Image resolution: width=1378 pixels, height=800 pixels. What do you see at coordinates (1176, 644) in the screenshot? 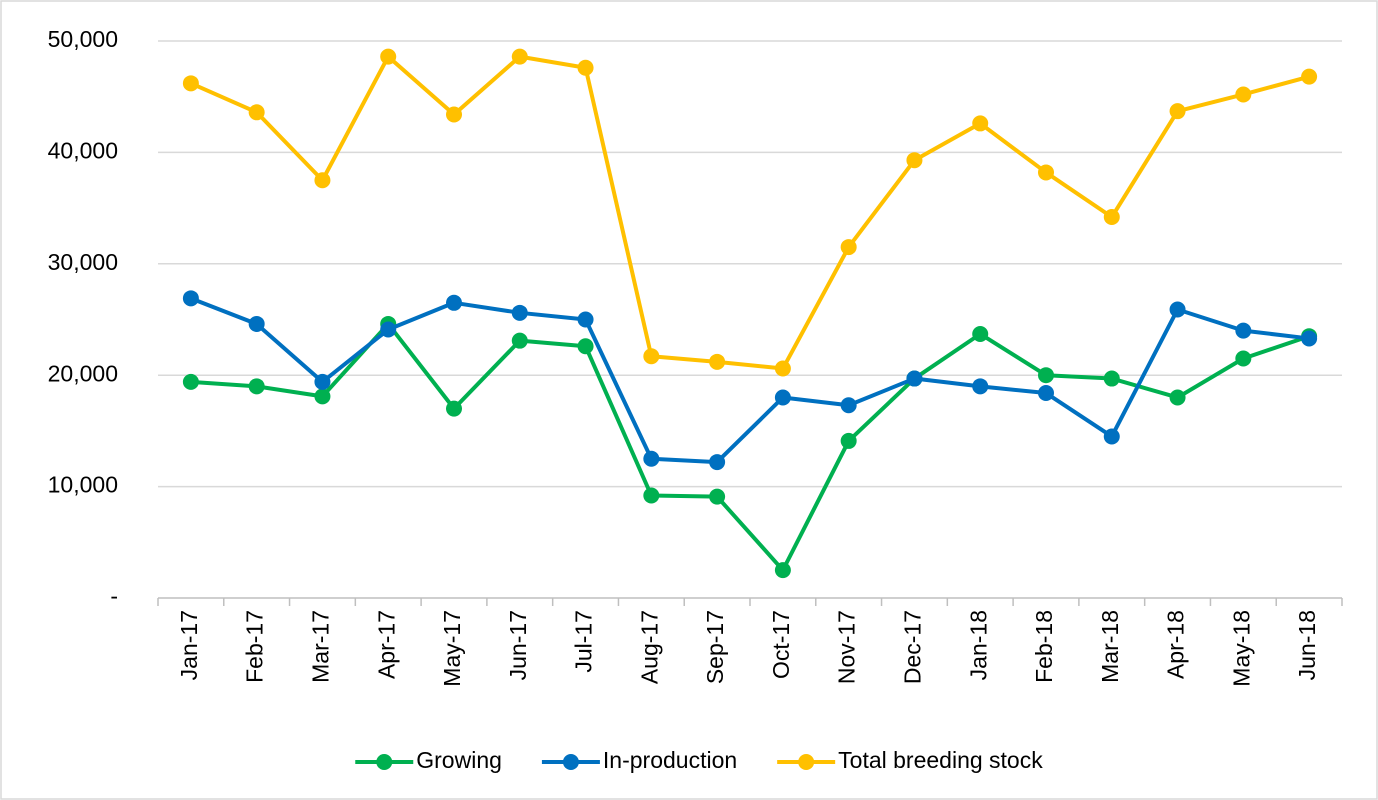
I see `x-tick-label: Apr-18` at bounding box center [1176, 644].